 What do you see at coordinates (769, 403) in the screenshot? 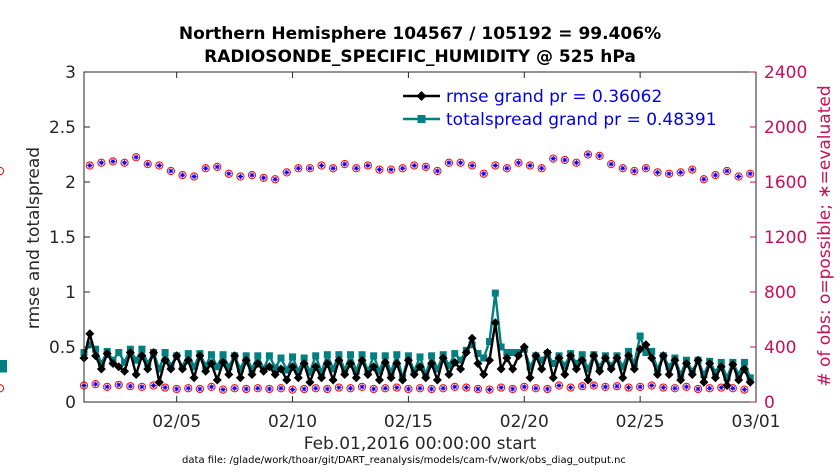
I see `y-right-tick-label: 0` at bounding box center [769, 403].